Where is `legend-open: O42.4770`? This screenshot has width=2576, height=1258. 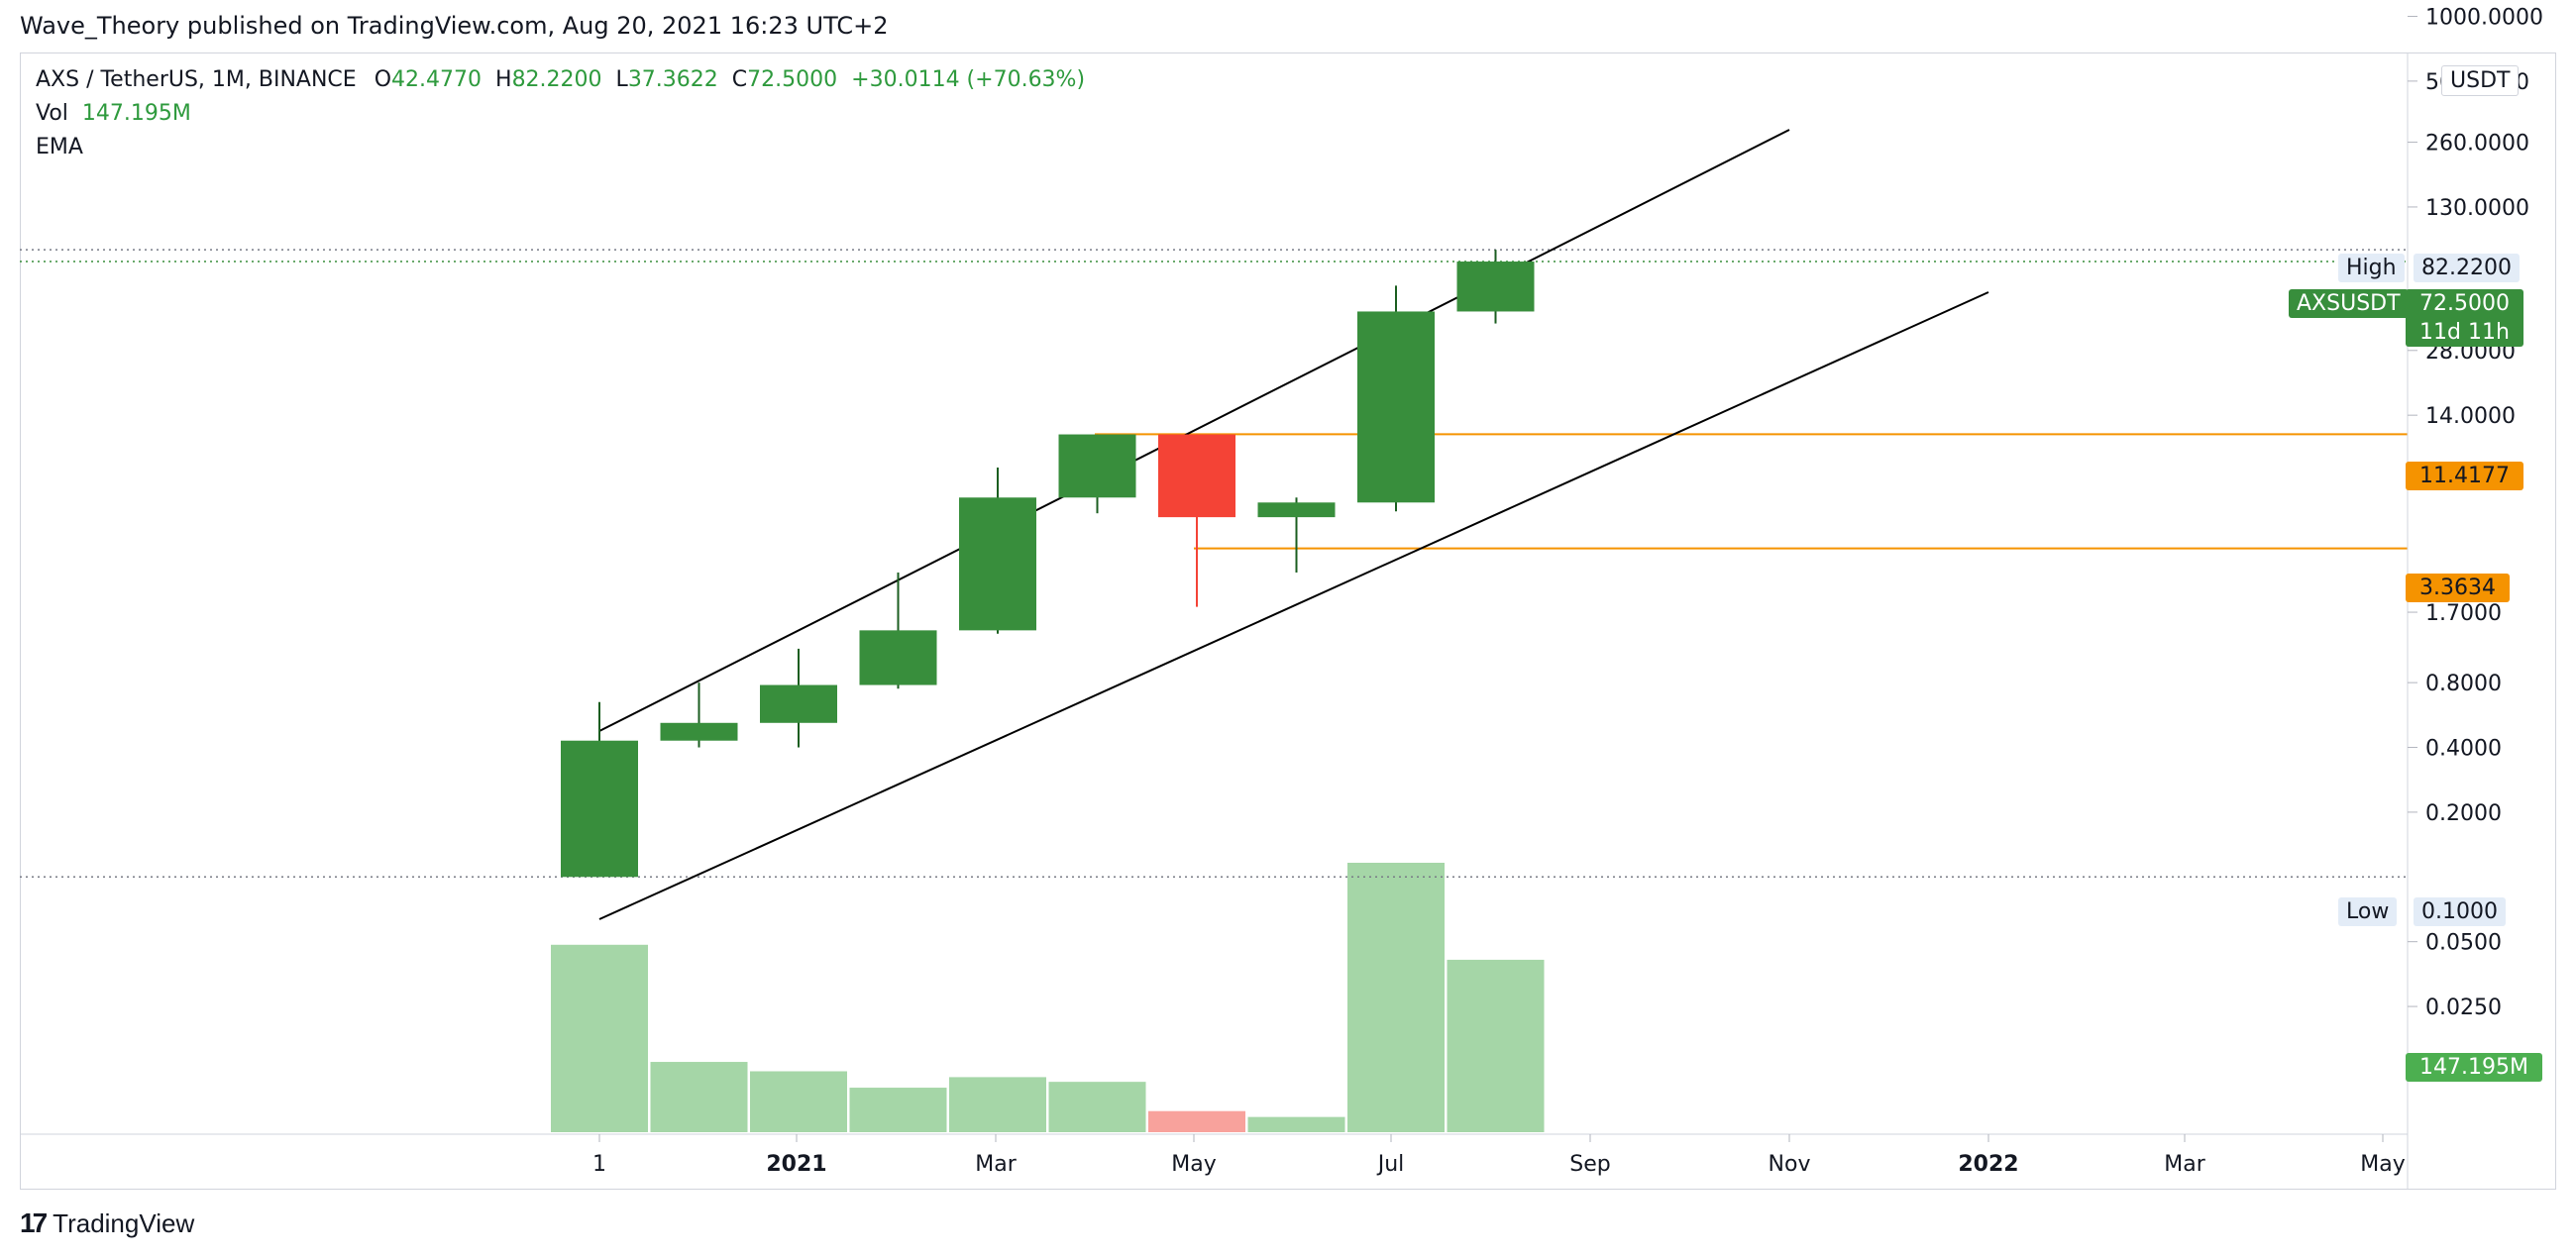
legend-open: O42.4770 is located at coordinates (429, 79).